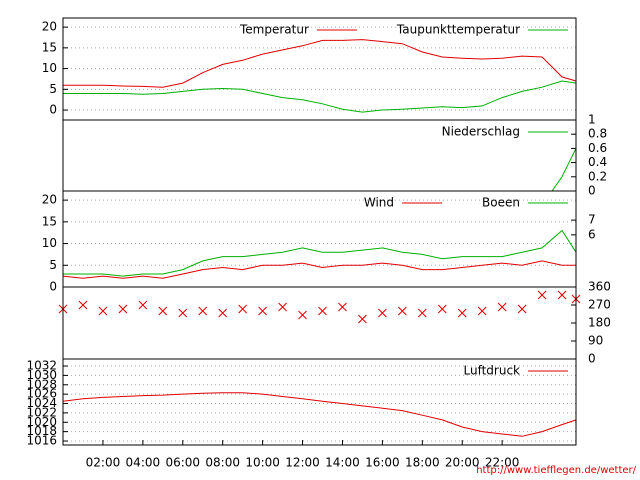  What do you see at coordinates (41, 366) in the screenshot?
I see `y-tick-label: 1032` at bounding box center [41, 366].